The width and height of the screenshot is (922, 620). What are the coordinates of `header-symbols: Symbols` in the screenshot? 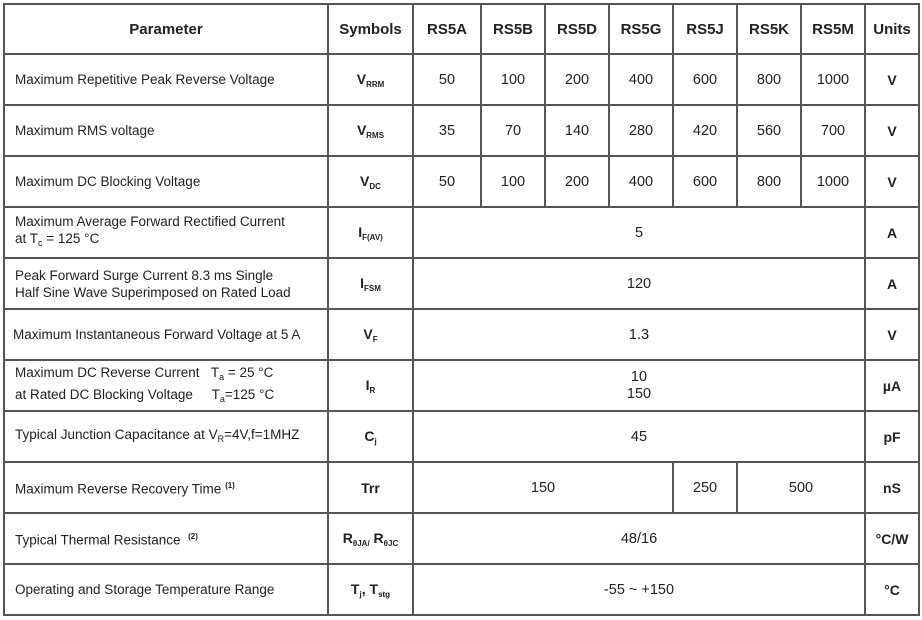 It's located at (370, 29).